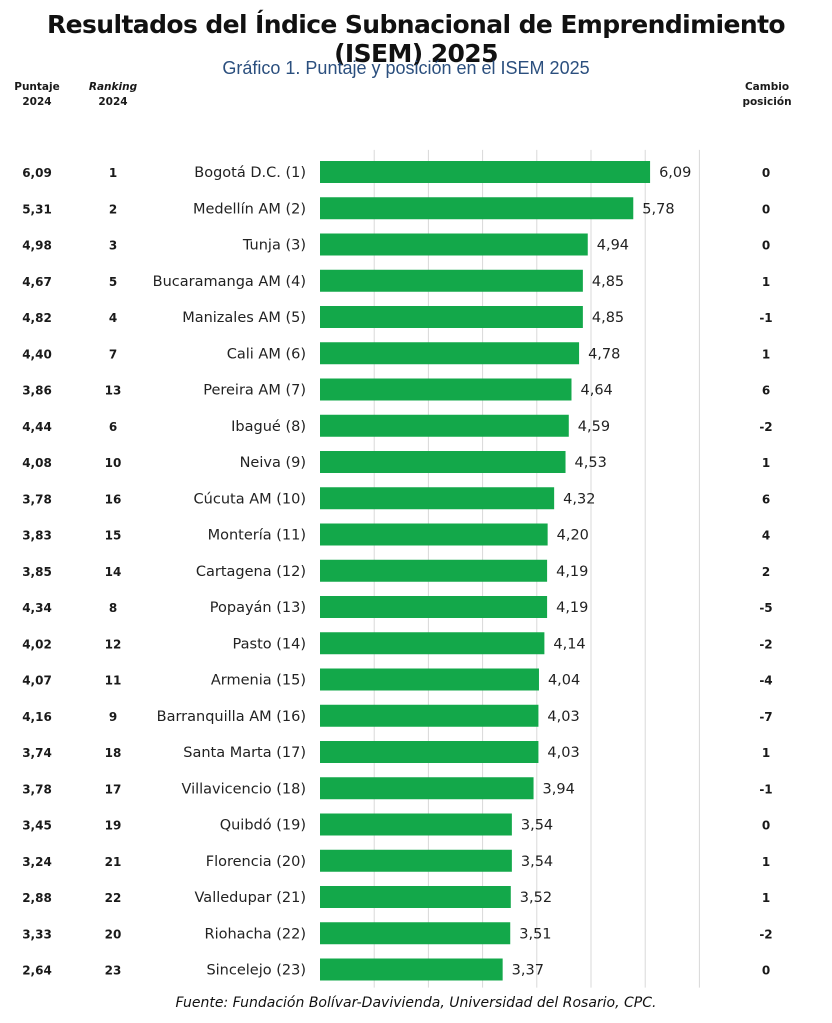 The image size is (832, 1023). I want to click on category-label: Pasto (14), so click(269, 644).